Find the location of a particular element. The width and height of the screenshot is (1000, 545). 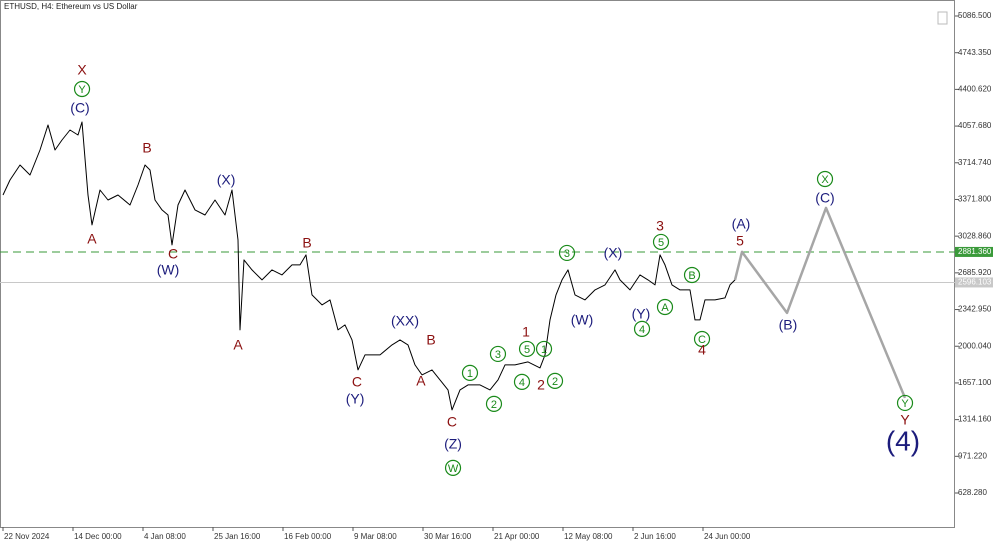

y-tick-label: 2685.920 is located at coordinates (975, 272).